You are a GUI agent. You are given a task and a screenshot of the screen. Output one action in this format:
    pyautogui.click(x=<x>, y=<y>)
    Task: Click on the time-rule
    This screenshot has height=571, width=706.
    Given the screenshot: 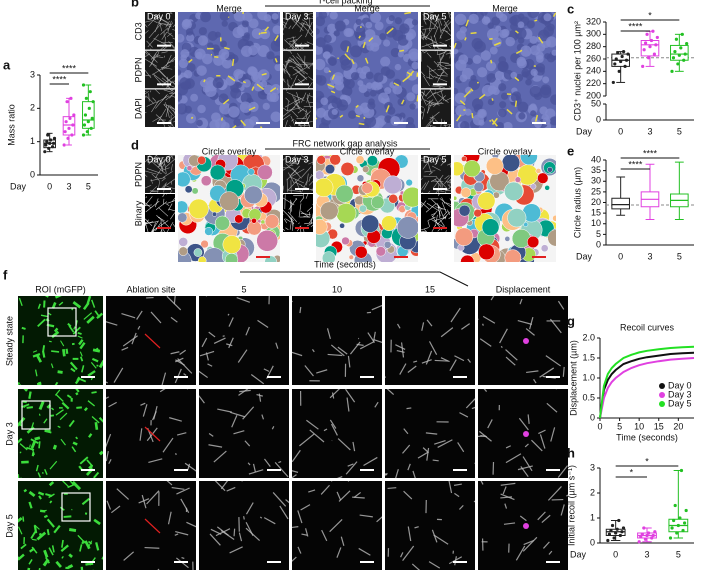 What is the action you would take?
    pyautogui.click(x=354, y=279)
    